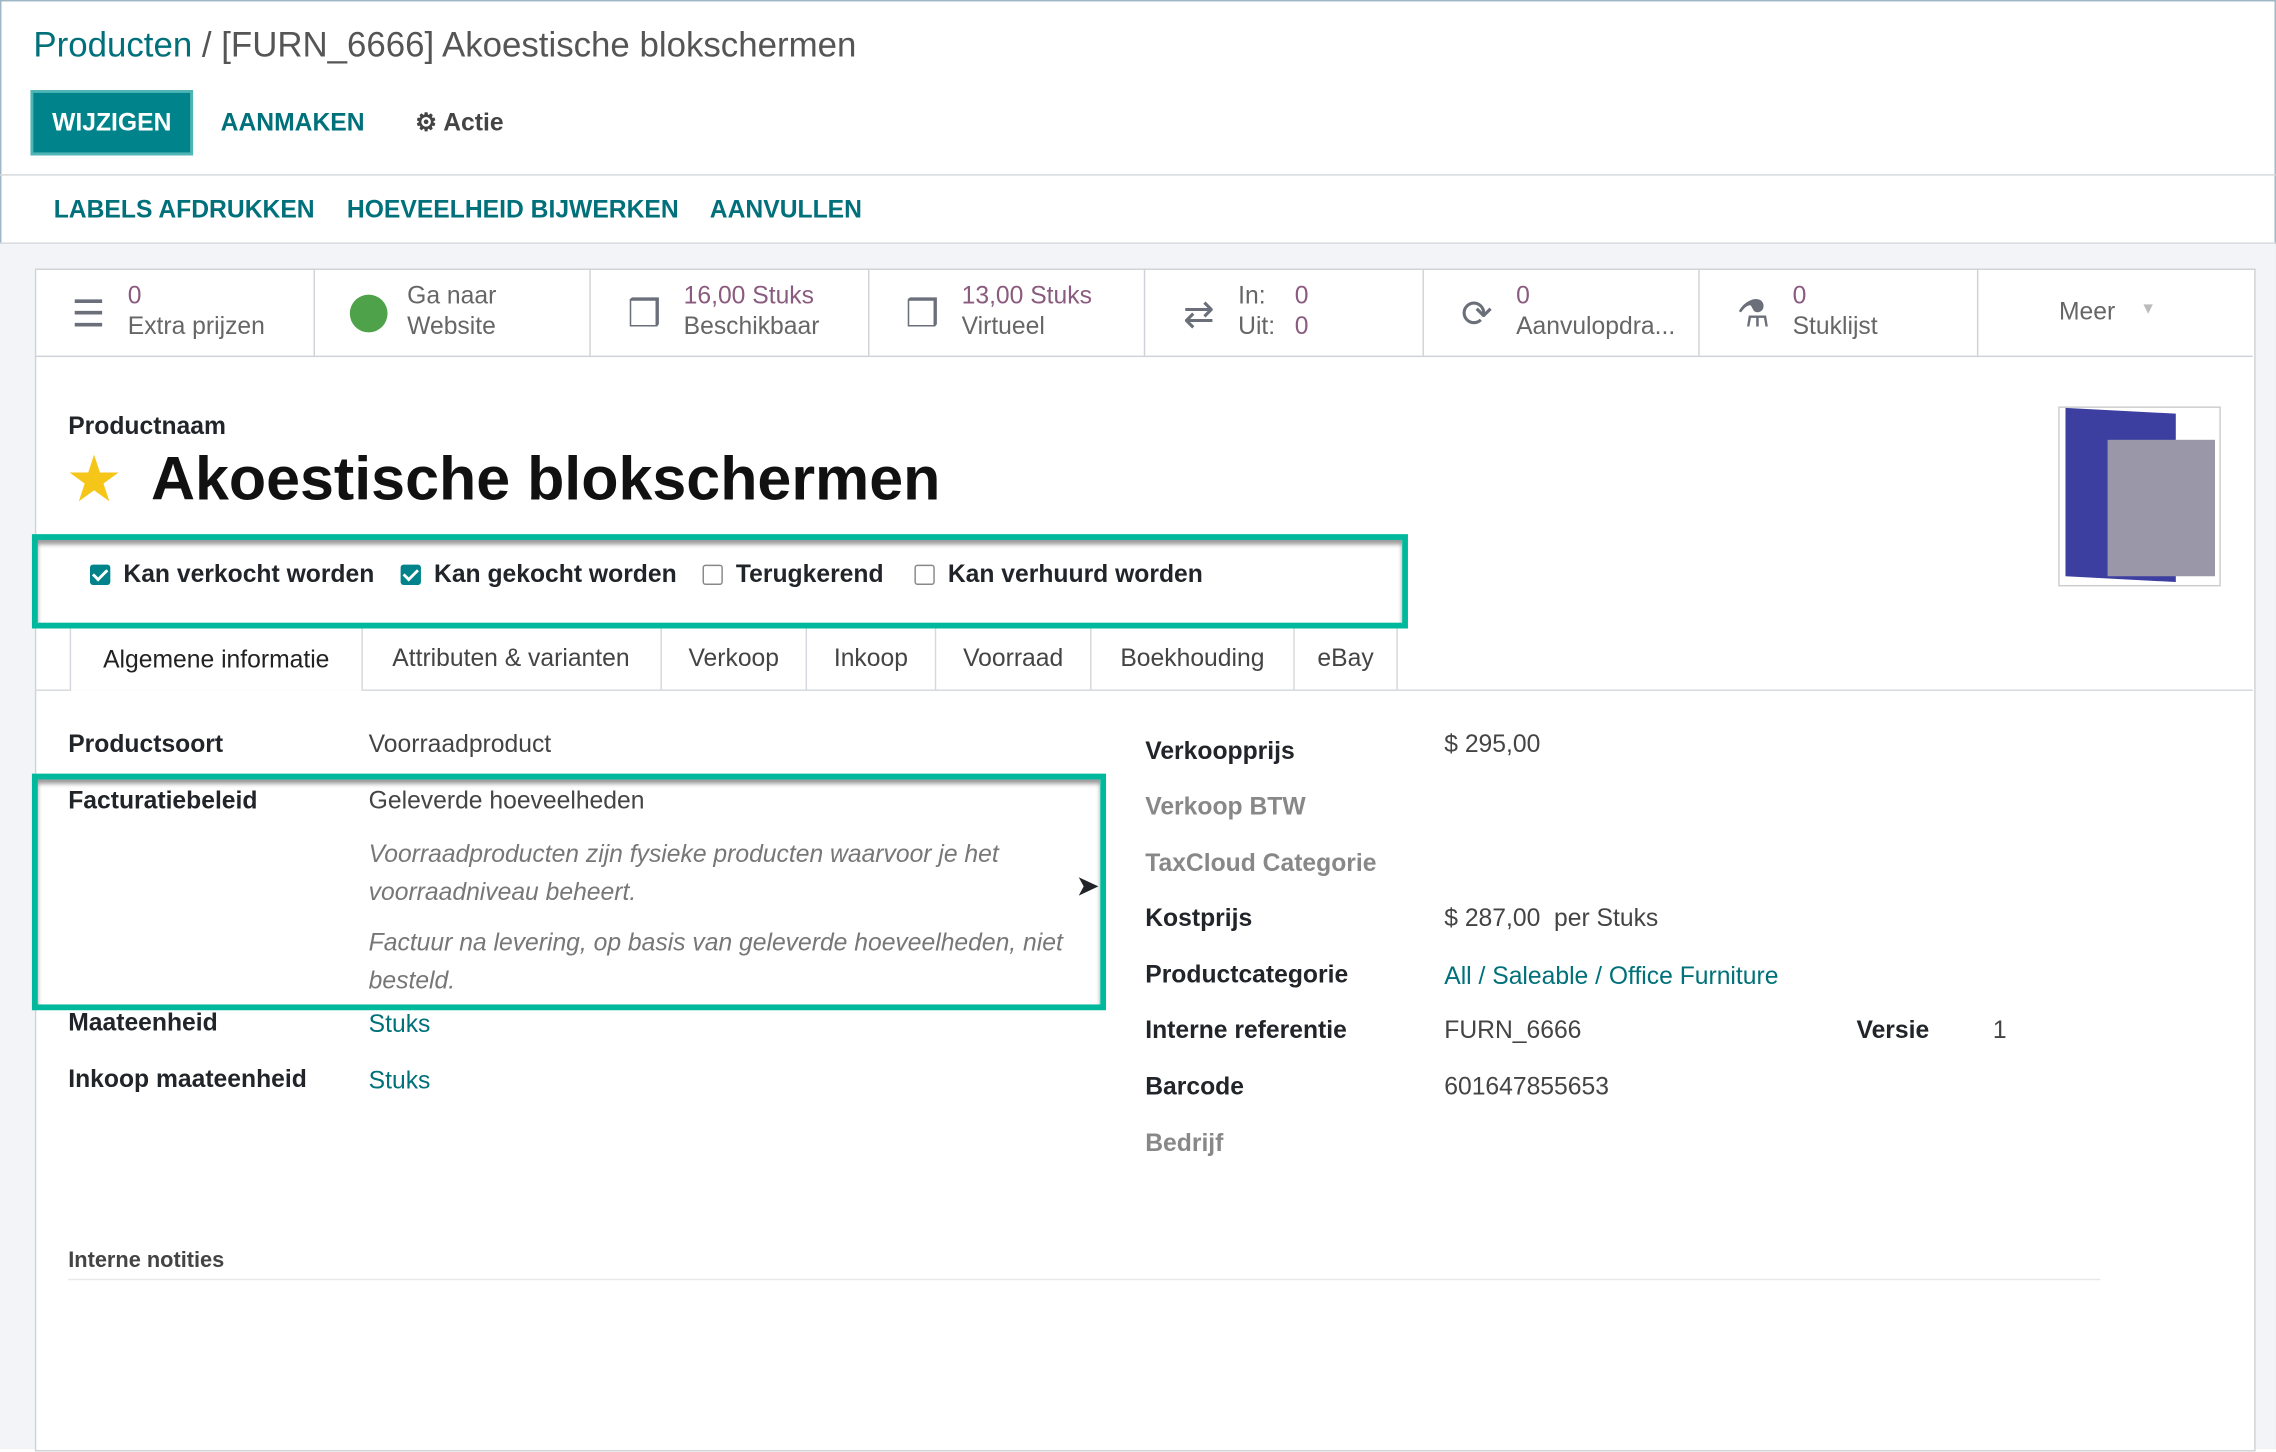  Describe the element at coordinates (1246, 1030) in the screenshot. I see `internal-ref-label: Interne referentie` at that location.